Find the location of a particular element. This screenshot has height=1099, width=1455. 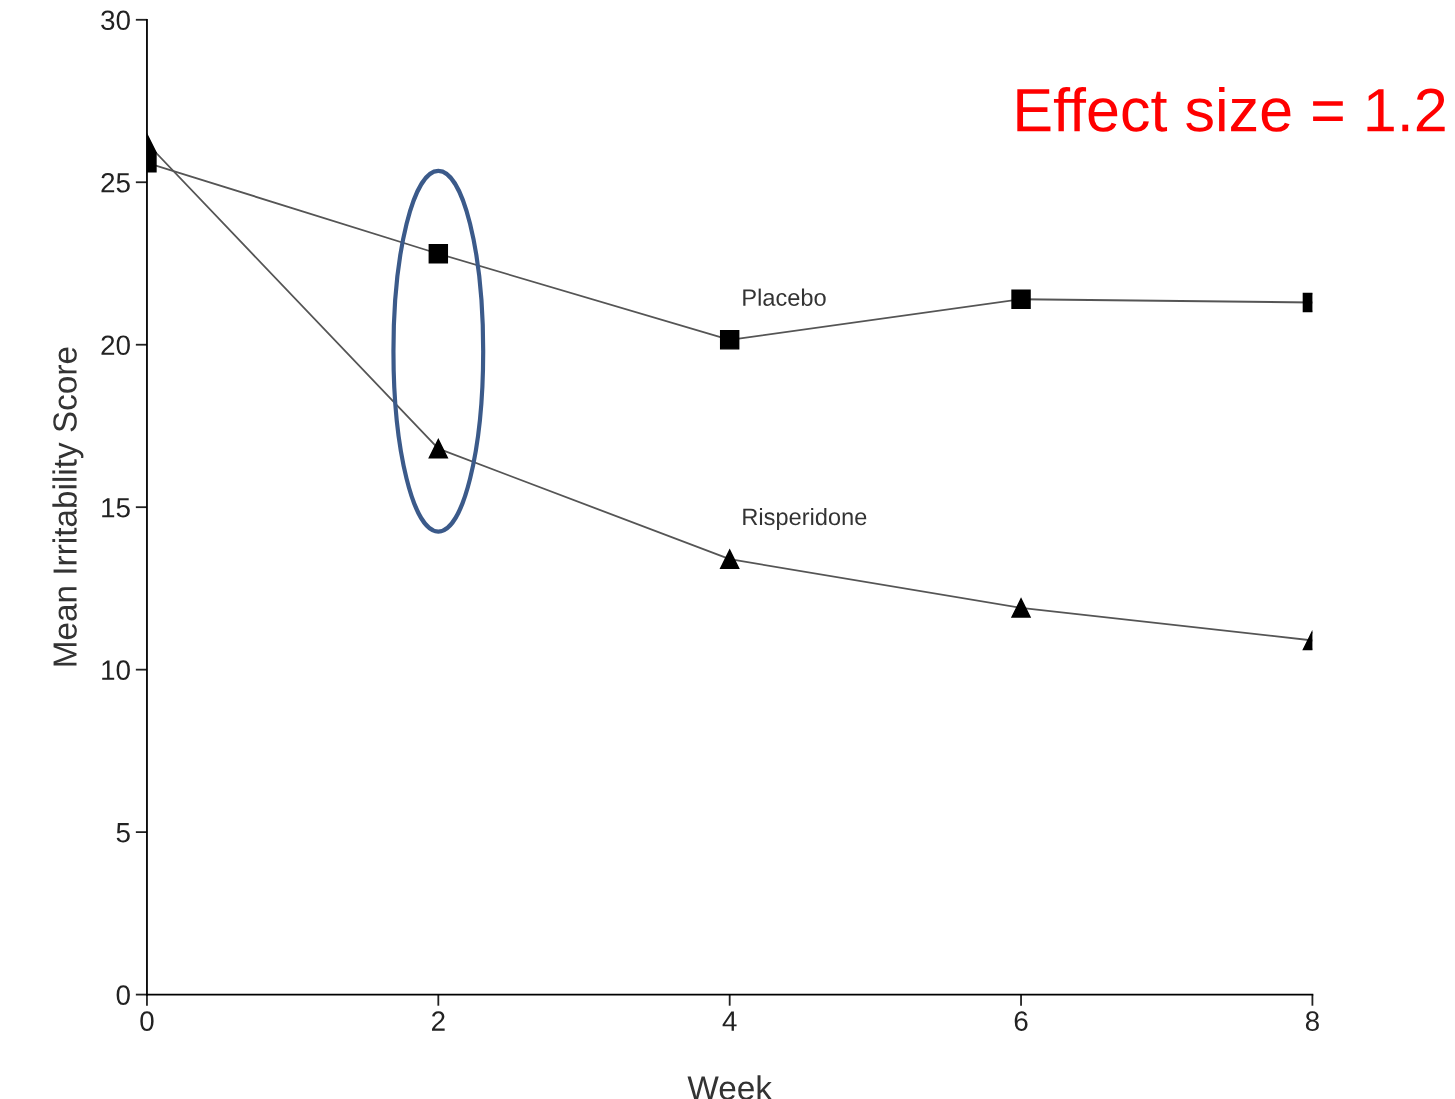

y-axis-title: Mean Irritability Score is located at coordinates (68, 506).